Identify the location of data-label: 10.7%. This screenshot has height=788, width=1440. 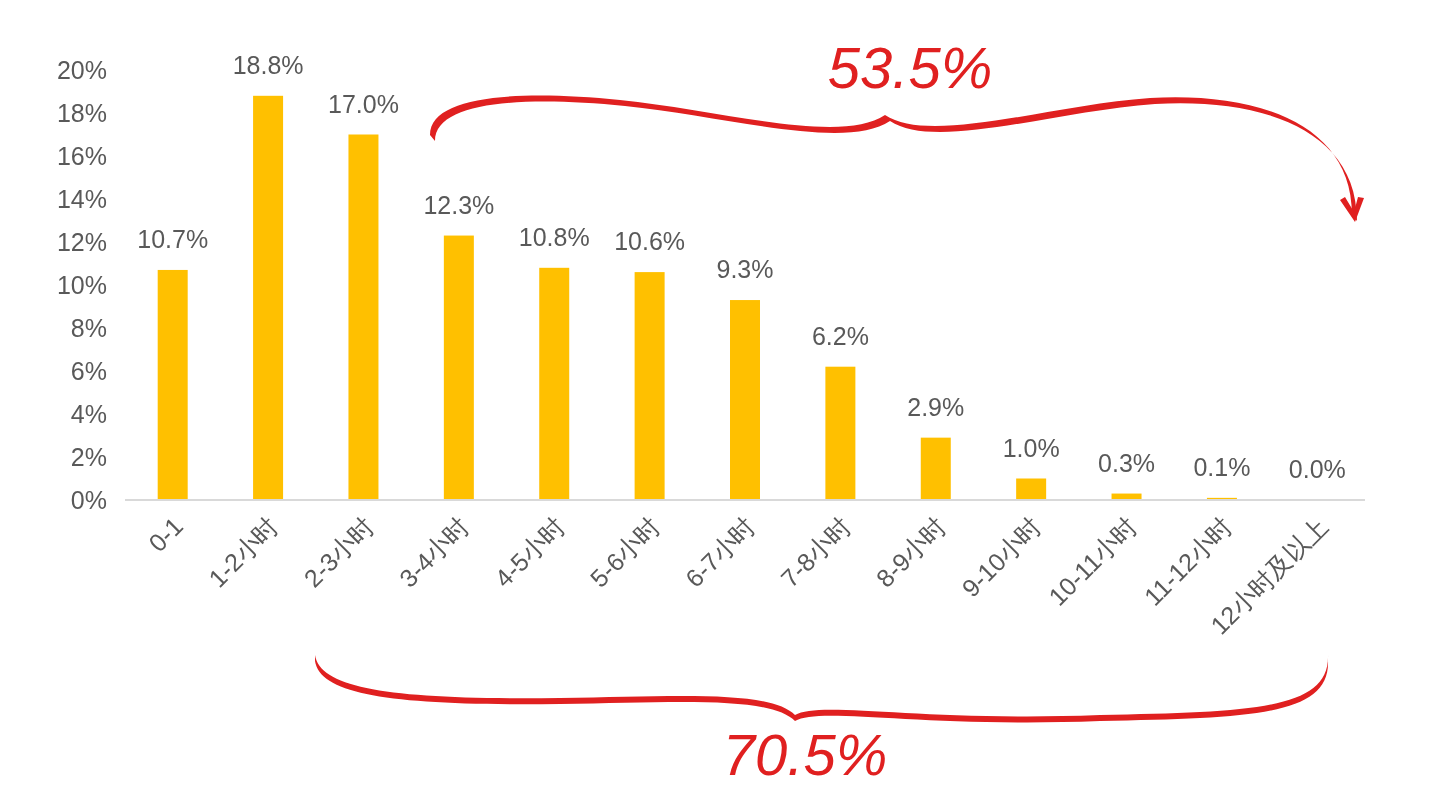
(173, 238).